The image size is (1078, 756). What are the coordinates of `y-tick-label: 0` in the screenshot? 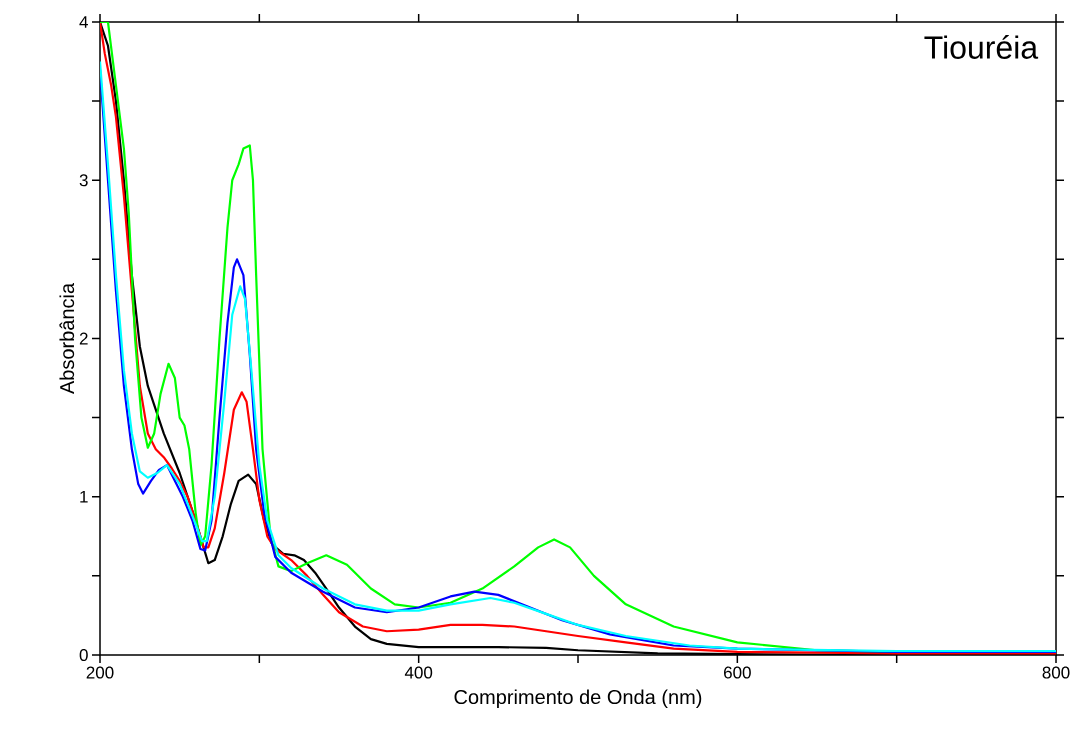 It's located at (83, 655).